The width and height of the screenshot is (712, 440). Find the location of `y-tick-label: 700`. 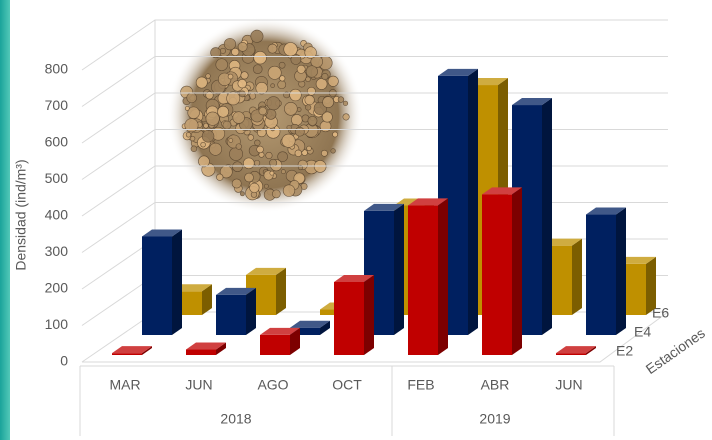

y-tick-label: 700 is located at coordinates (57, 105).